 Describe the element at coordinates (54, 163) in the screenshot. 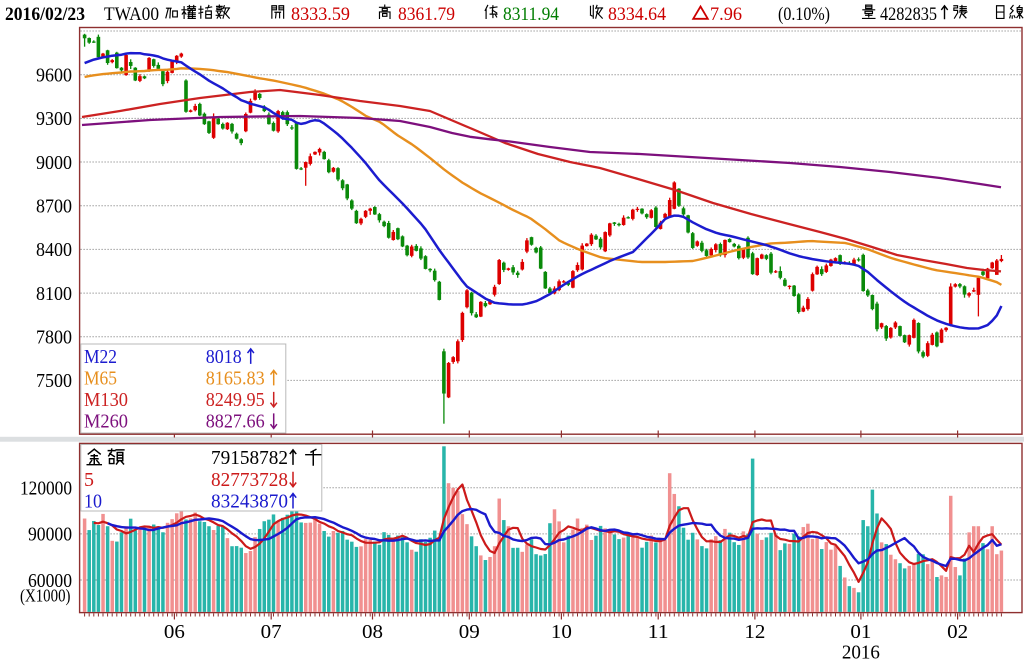

I see `svg-text: 9000` at that location.